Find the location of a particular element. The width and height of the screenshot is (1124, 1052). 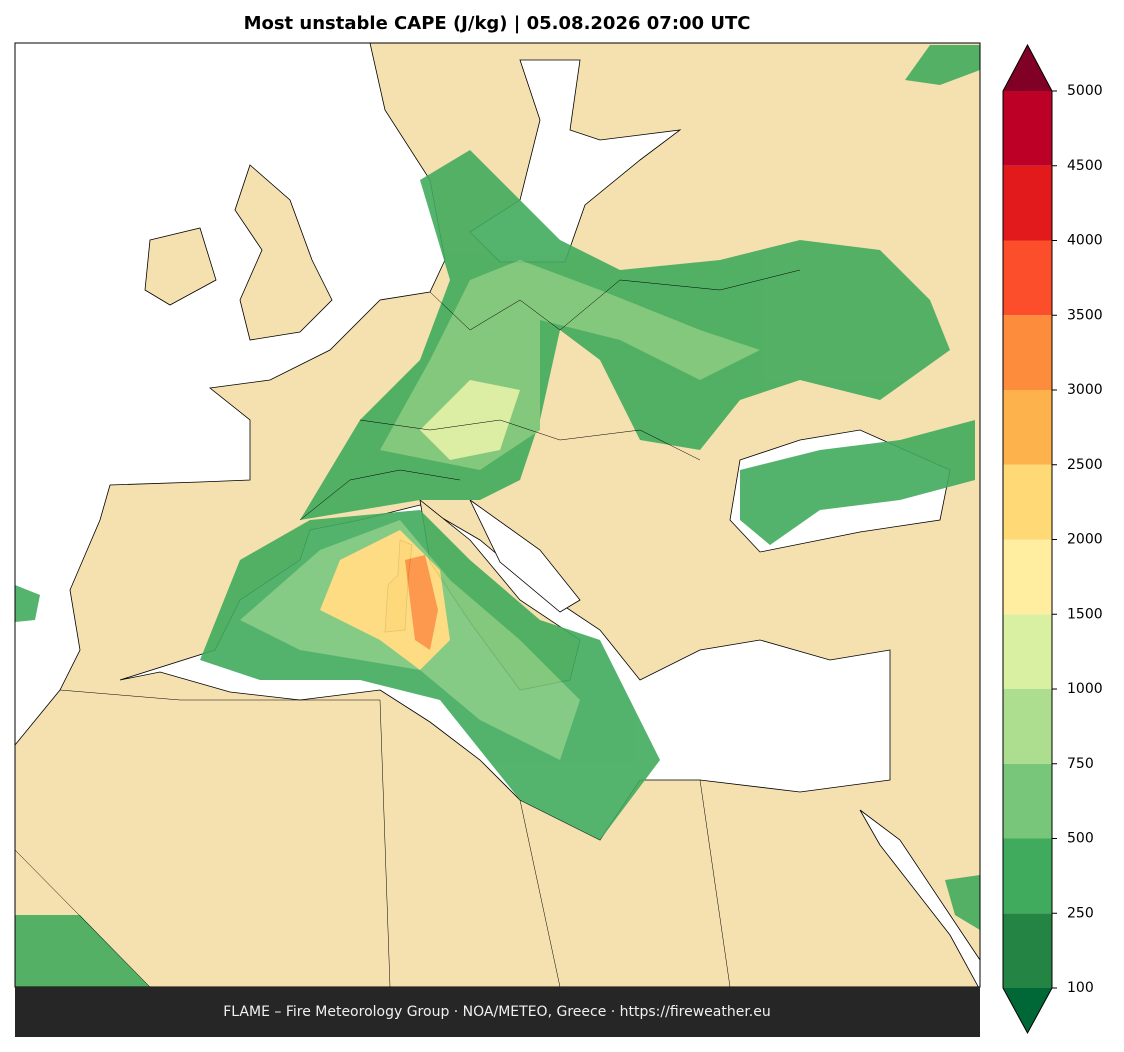

colorbar-tick-label: 750 is located at coordinates (1080, 764).